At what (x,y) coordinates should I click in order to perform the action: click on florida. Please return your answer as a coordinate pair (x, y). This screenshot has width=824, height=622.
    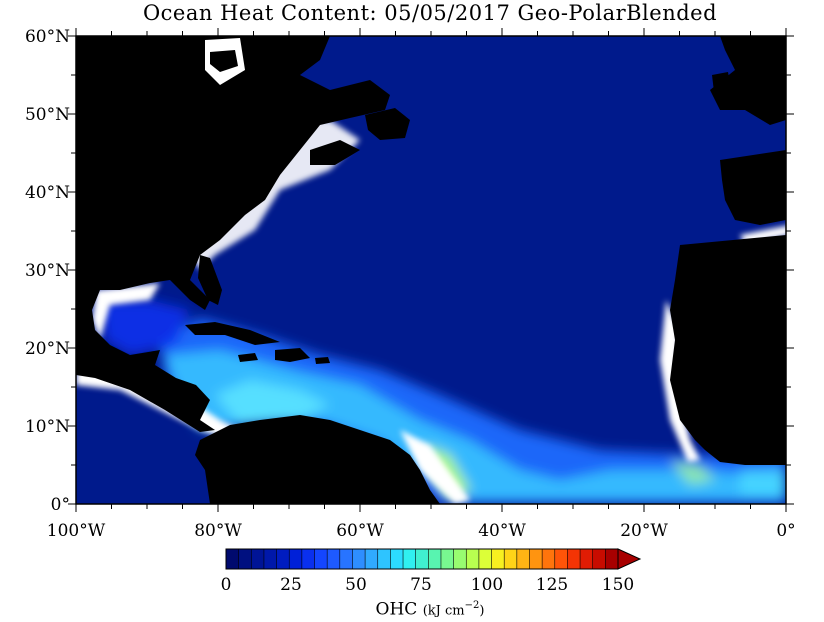
    Looking at the image, I should click on (210, 280).